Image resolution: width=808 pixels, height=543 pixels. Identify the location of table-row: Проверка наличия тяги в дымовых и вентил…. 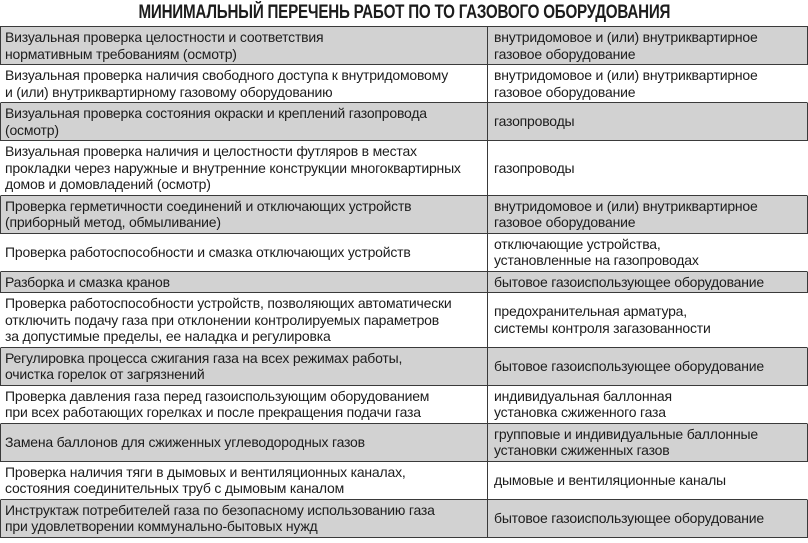
(404, 480).